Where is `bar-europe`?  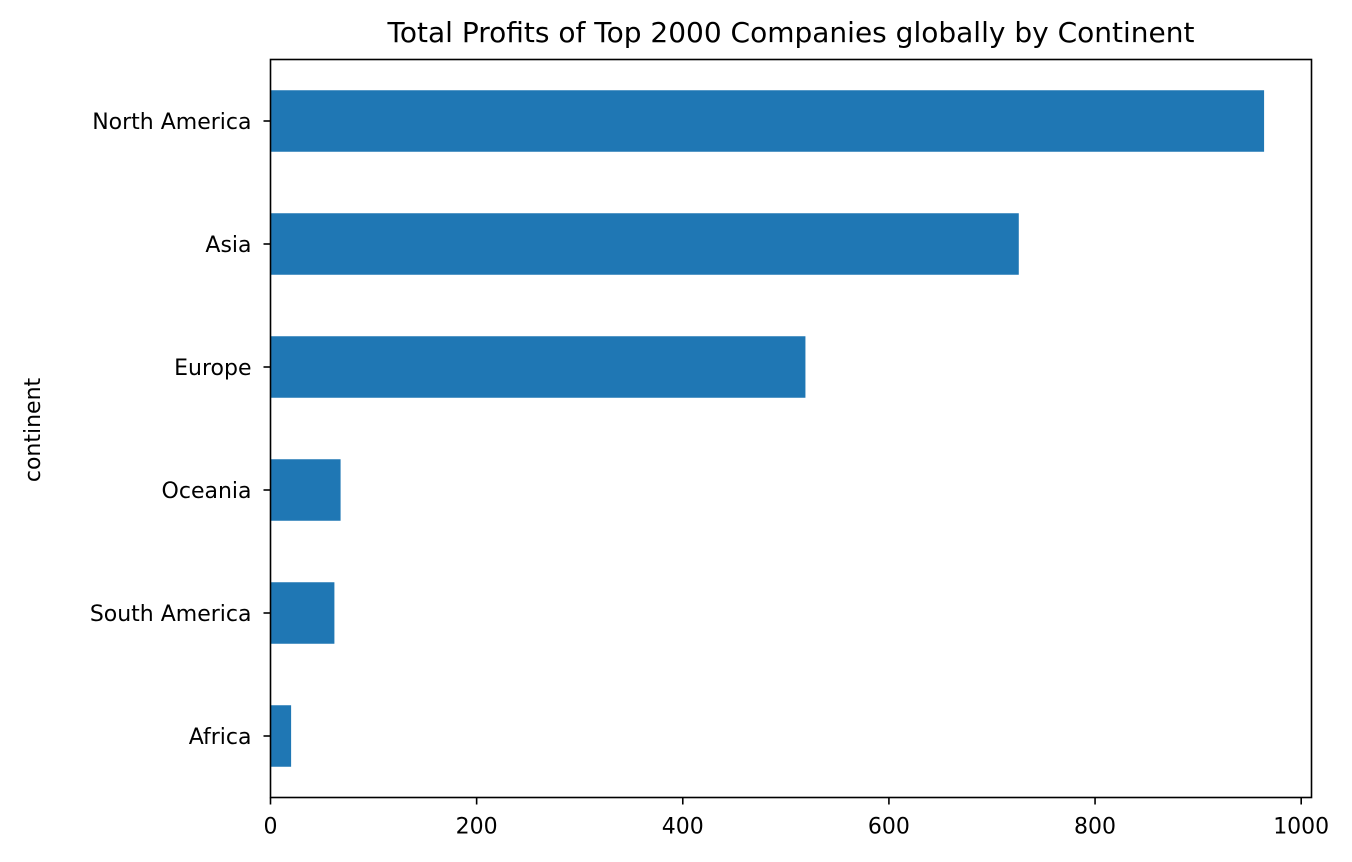 bar-europe is located at coordinates (538, 367).